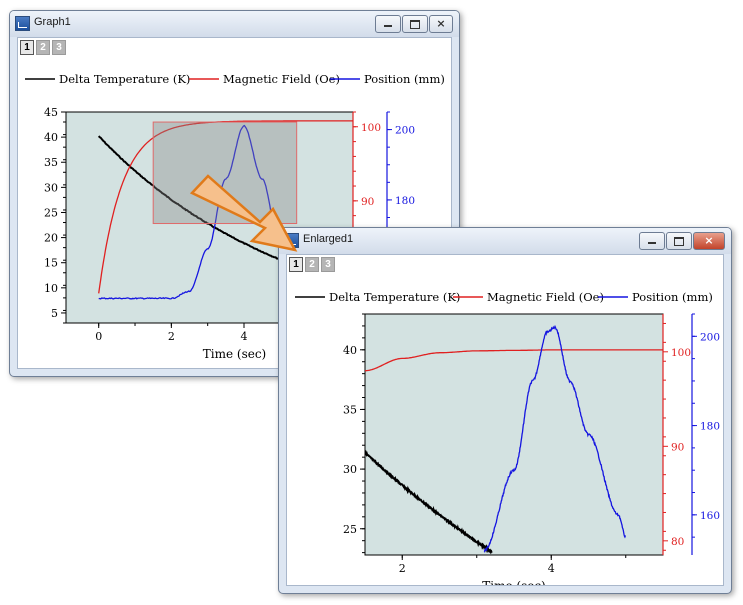  I want to click on graph1-titlebar: Graph1 ×, so click(234, 24).